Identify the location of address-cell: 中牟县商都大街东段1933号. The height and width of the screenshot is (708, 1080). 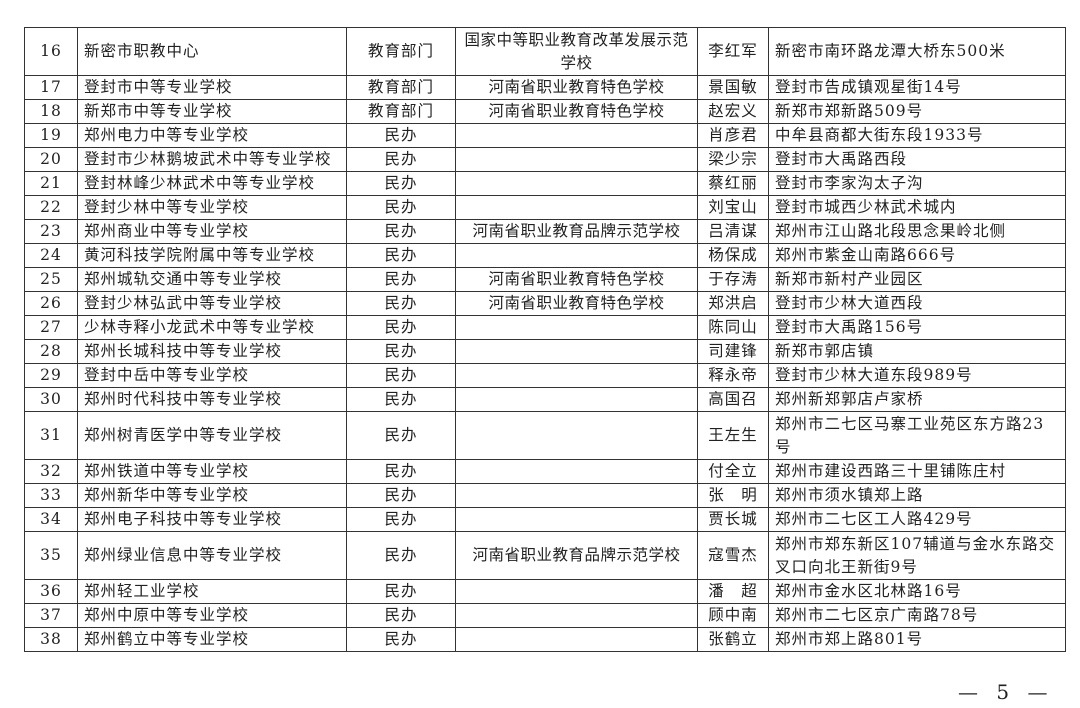
(917, 135).